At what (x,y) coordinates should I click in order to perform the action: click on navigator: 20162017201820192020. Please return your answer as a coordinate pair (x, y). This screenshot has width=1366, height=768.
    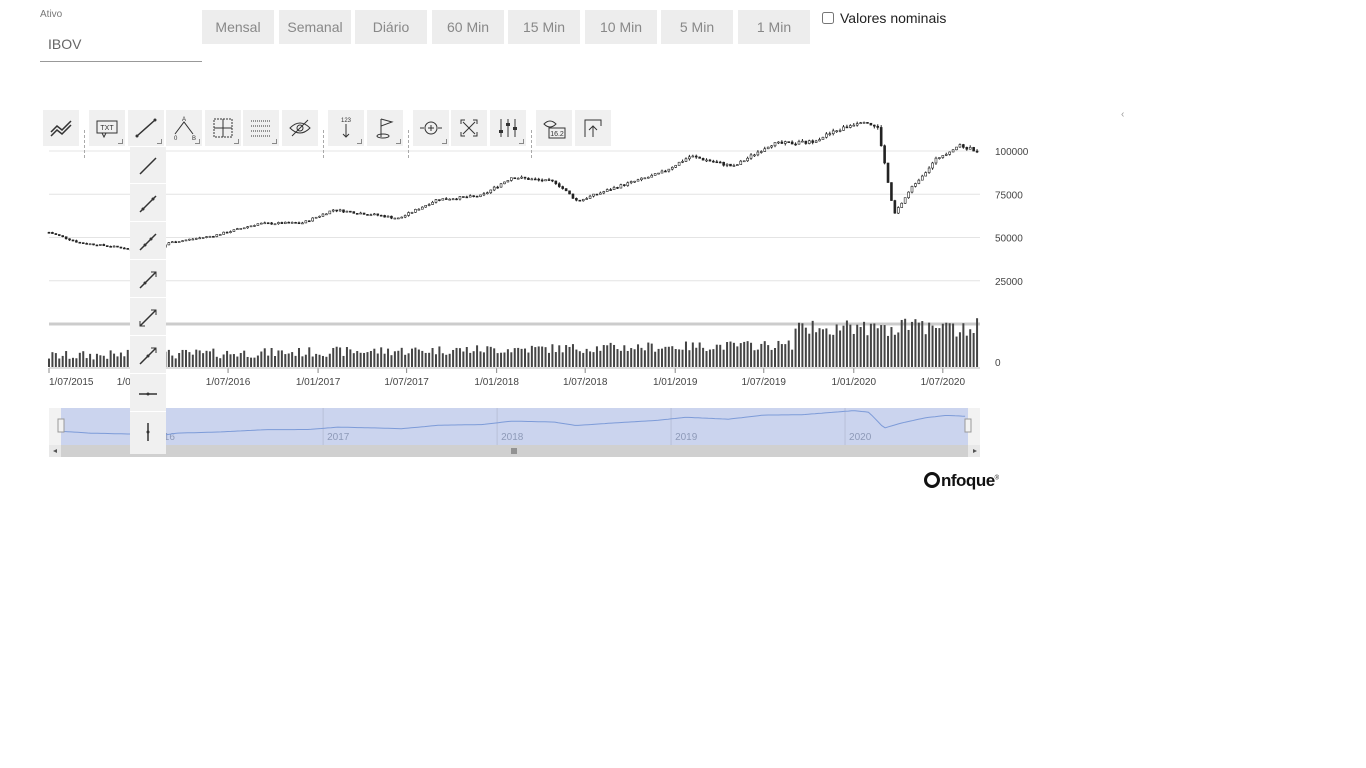
    Looking at the image, I should click on (514, 432).